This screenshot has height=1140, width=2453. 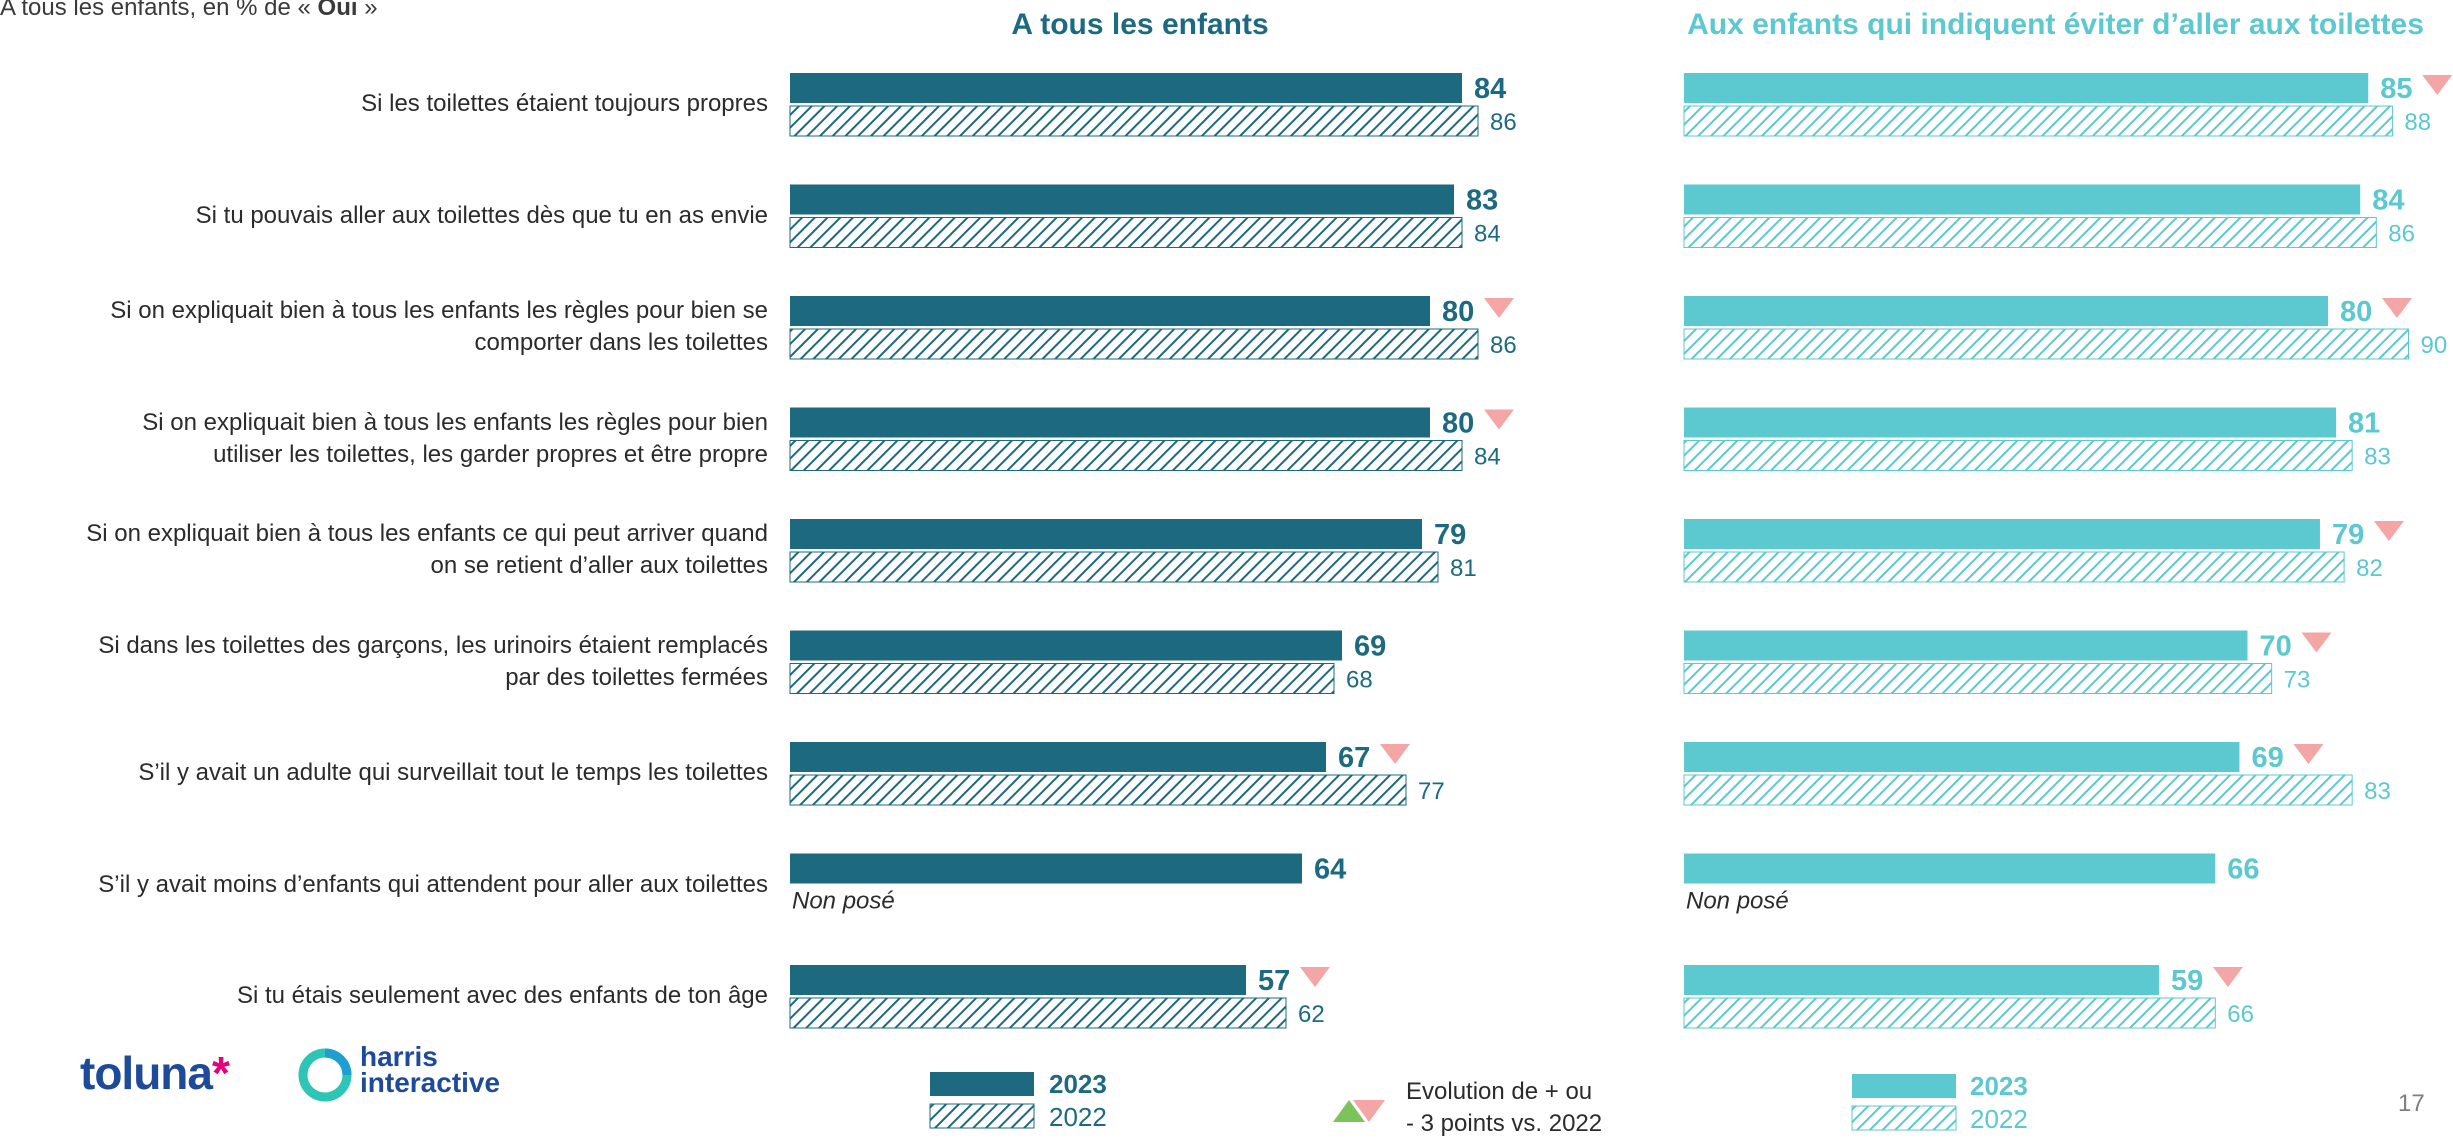 What do you see at coordinates (982, 1084) in the screenshot?
I see `legend-swatch-2023-left` at bounding box center [982, 1084].